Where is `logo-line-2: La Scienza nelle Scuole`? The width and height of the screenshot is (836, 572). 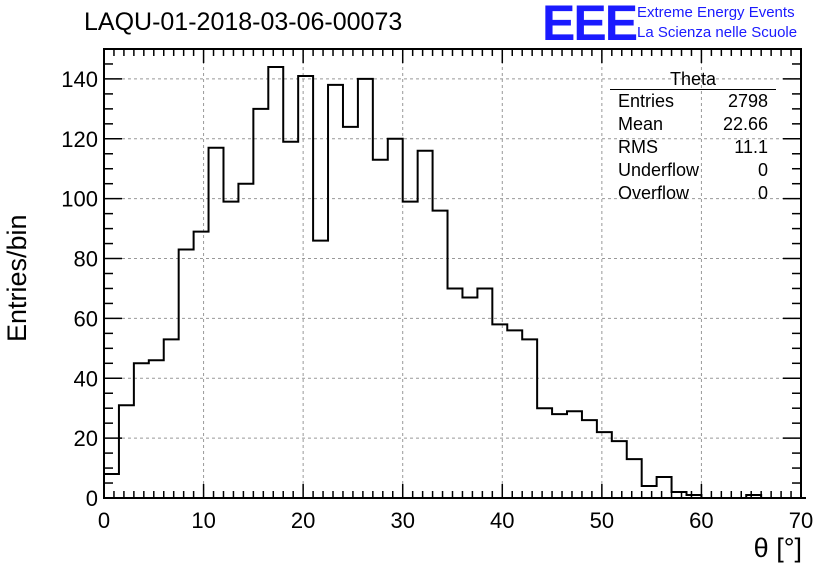
logo-line-2: La Scienza nelle Scuole is located at coordinates (717, 32).